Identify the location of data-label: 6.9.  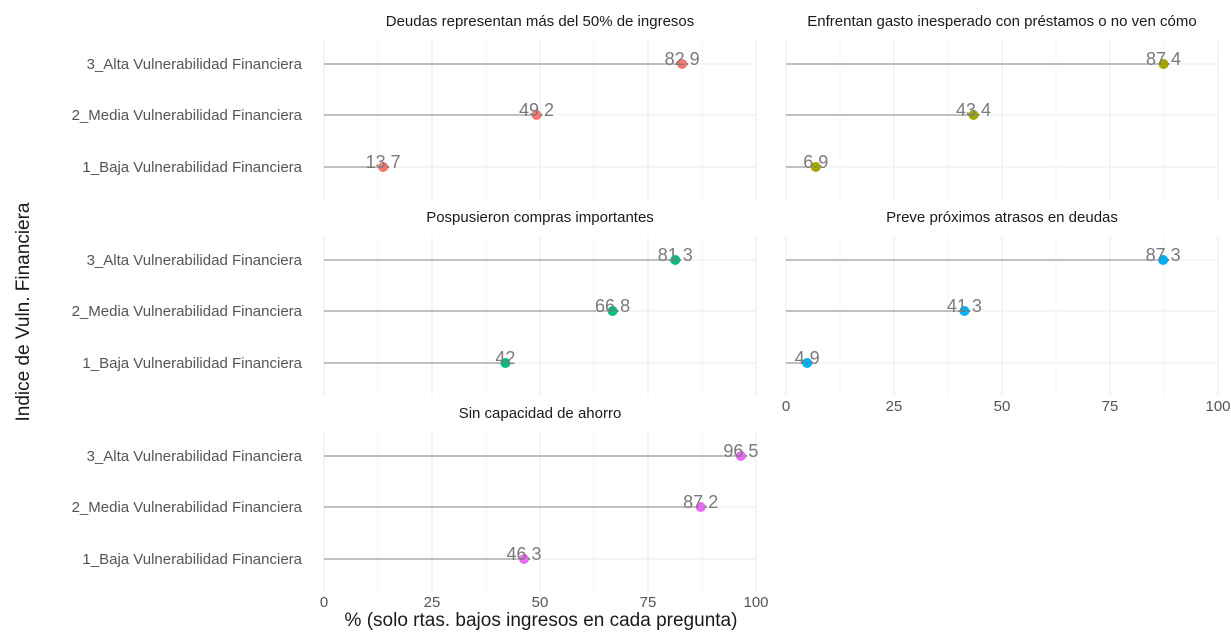
(815, 162).